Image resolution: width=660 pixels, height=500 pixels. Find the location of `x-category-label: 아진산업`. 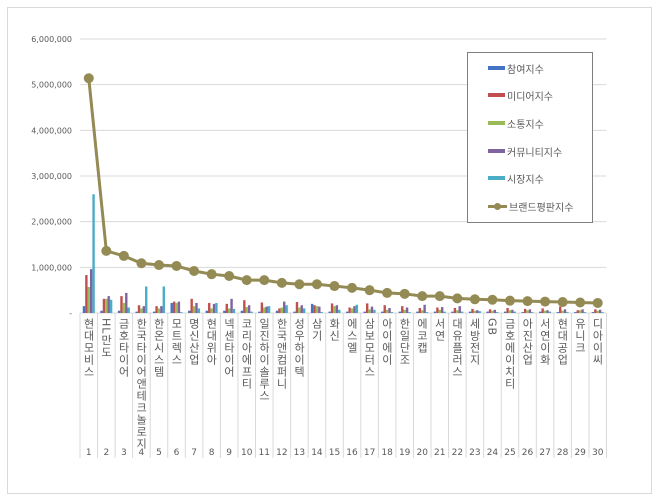

x-category-label: 아진산업 is located at coordinates (527, 342).